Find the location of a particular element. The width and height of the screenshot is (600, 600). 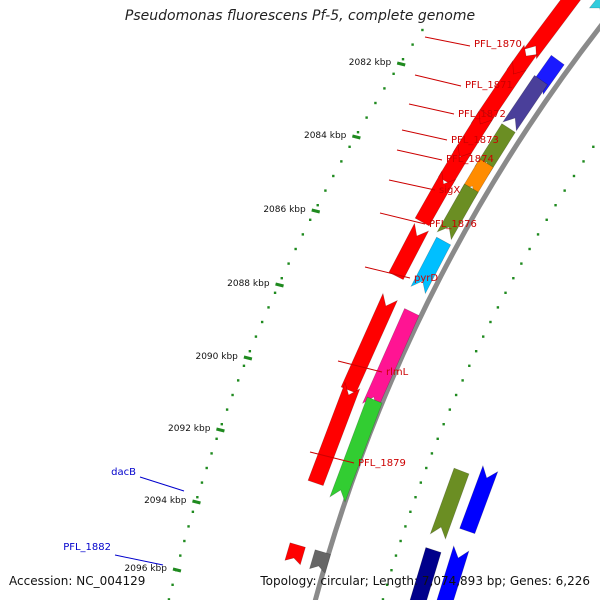

gene-label: PFL_1874 is located at coordinates (470, 159).